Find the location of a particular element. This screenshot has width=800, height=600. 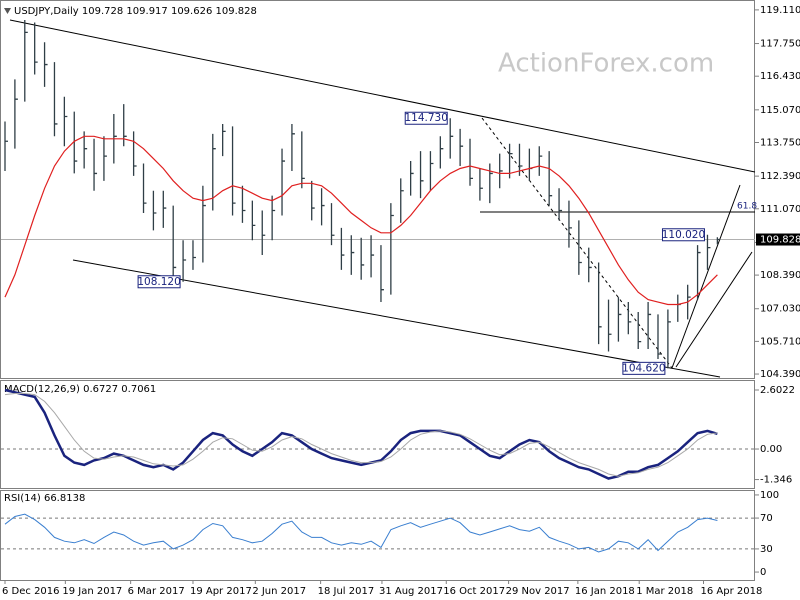

annotation-label: 114.730 is located at coordinates (426, 118).